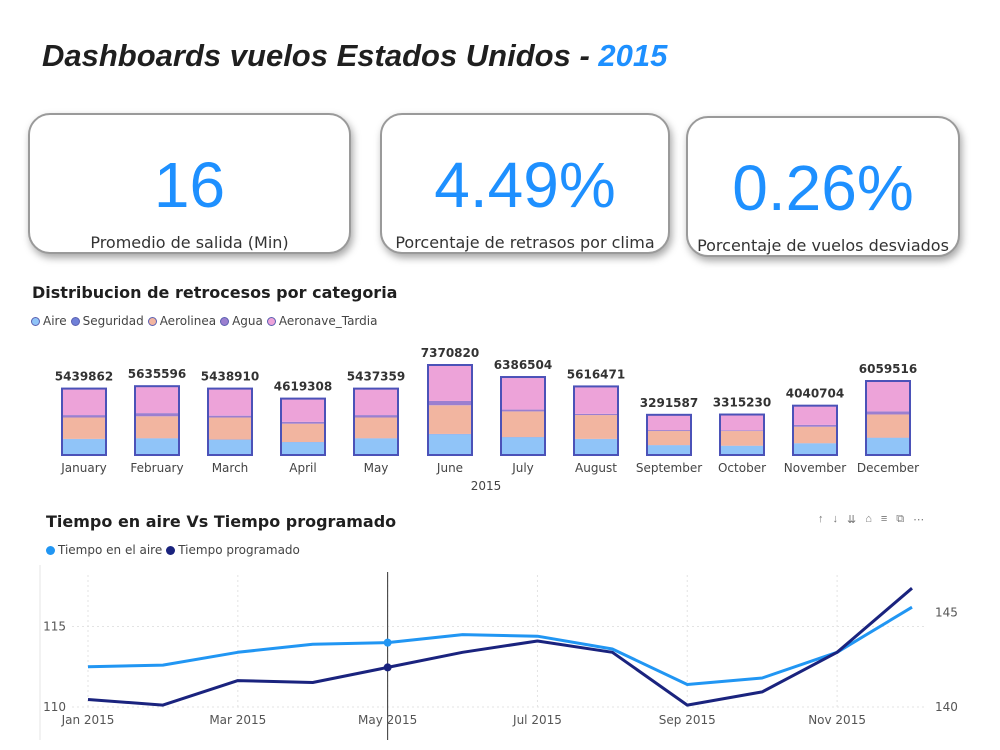  I want to click on kpi-card-departure-avg: 16 Promedio de salida (Min), so click(189, 183).